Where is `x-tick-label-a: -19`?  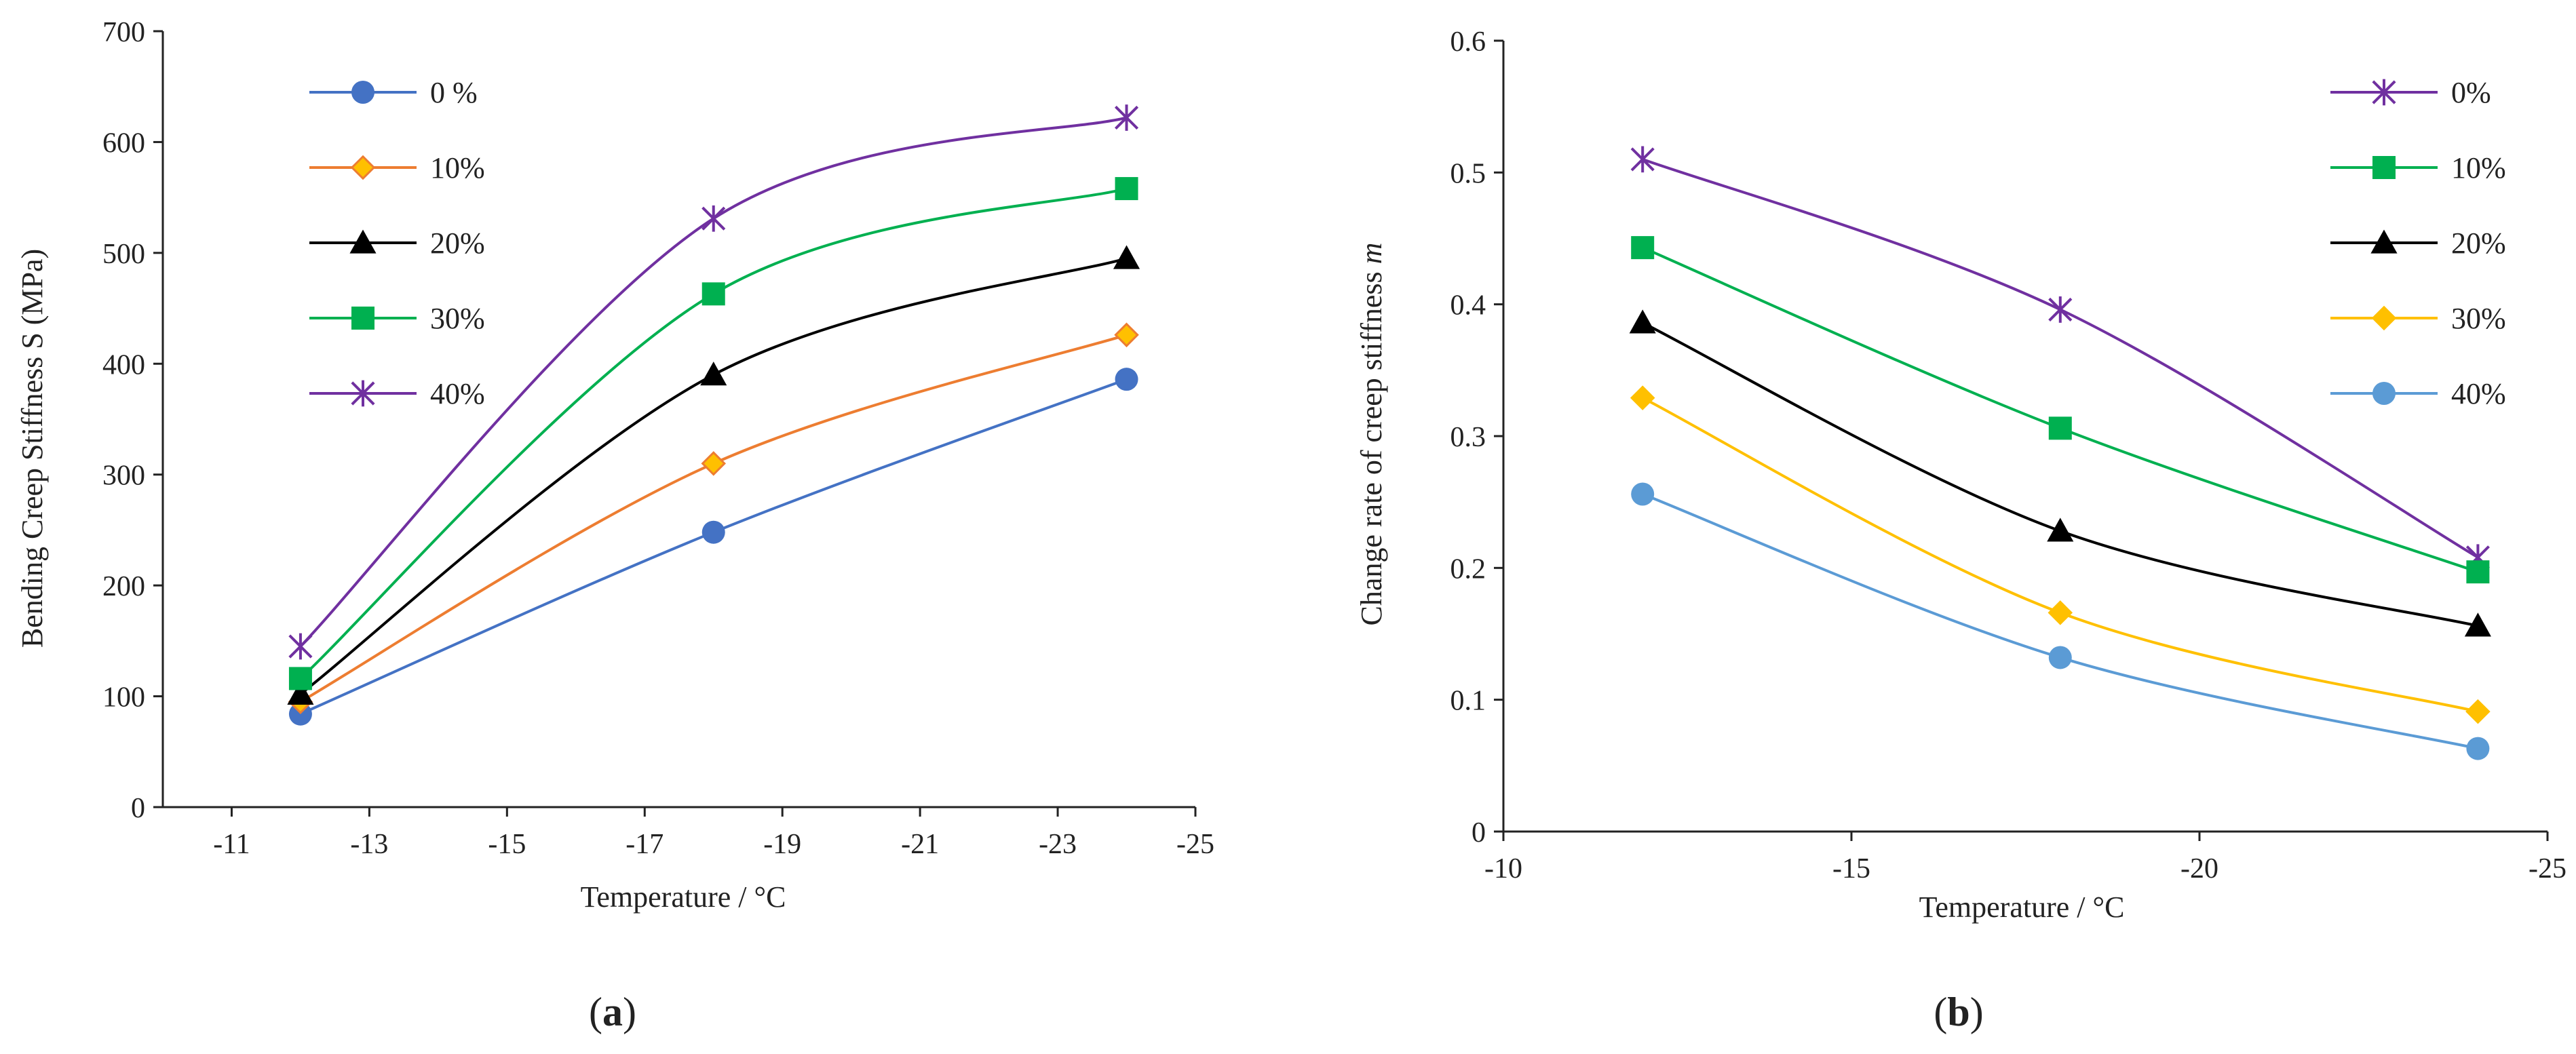 x-tick-label-a: -19 is located at coordinates (782, 844).